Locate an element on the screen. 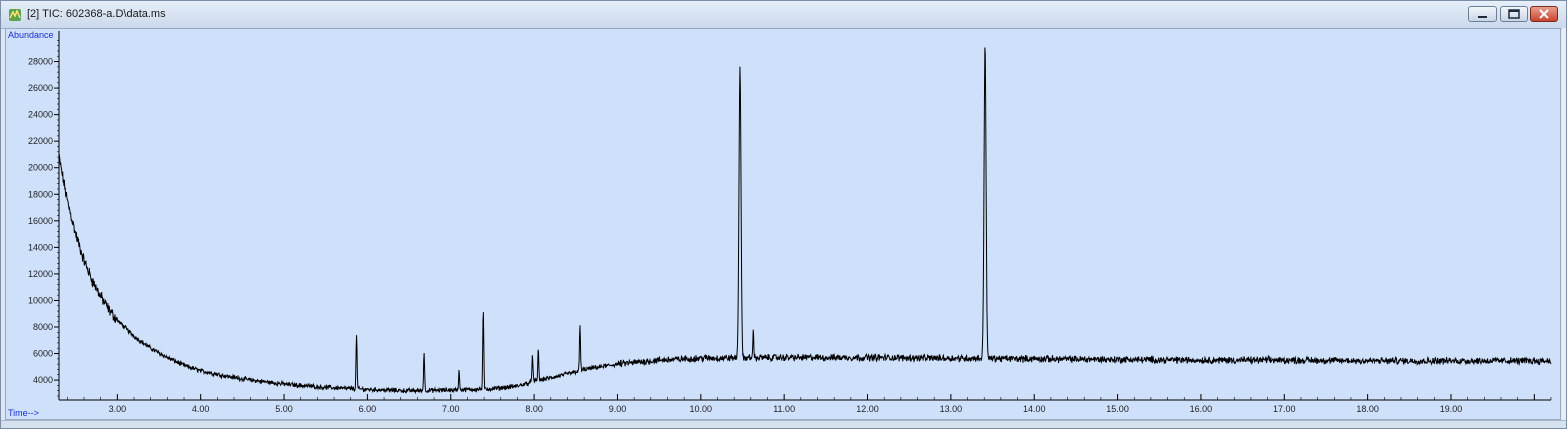 Image resolution: width=1567 pixels, height=429 pixels. x-tick-label: 10.00 is located at coordinates (701, 409).